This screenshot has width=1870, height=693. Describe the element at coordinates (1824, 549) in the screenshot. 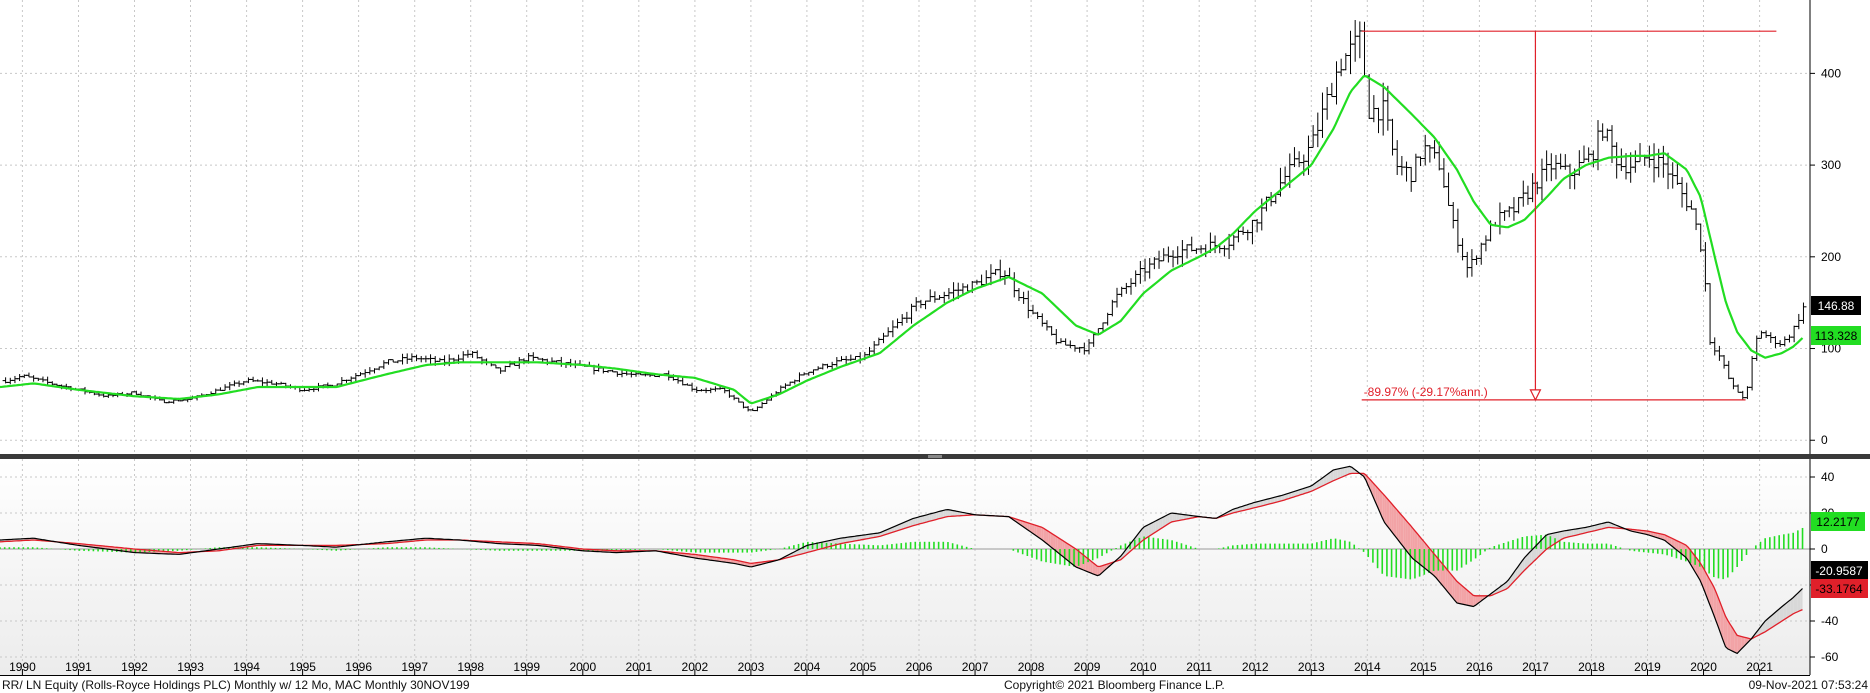

I see `macd-y-tick-label: 0` at that location.